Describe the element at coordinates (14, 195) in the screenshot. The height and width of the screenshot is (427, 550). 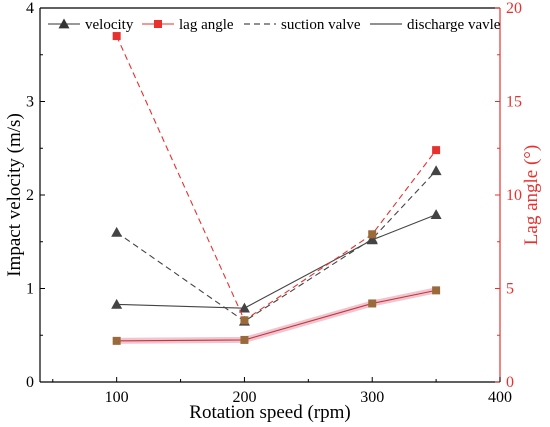
I see `y-axis-label: Impact velocity (m/s)` at that location.